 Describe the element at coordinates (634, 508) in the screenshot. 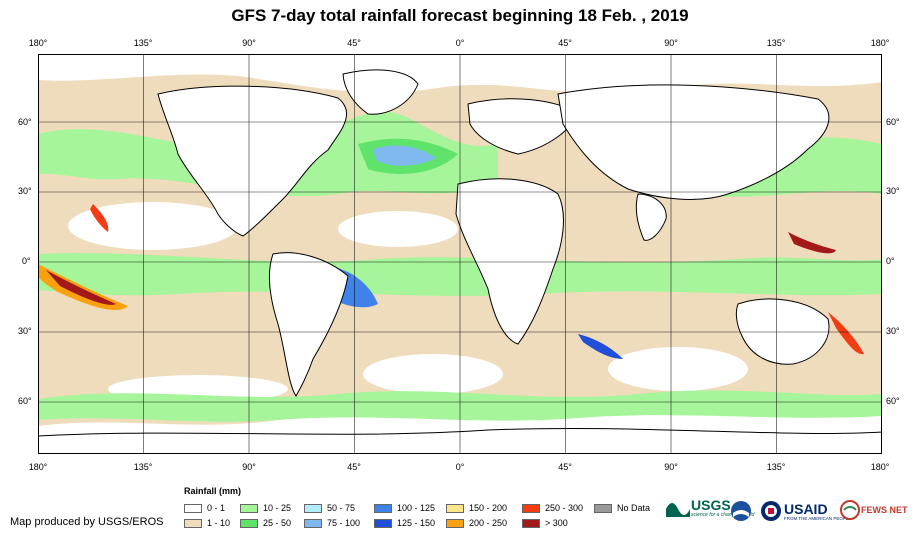

I see `legend-label: No Data` at that location.